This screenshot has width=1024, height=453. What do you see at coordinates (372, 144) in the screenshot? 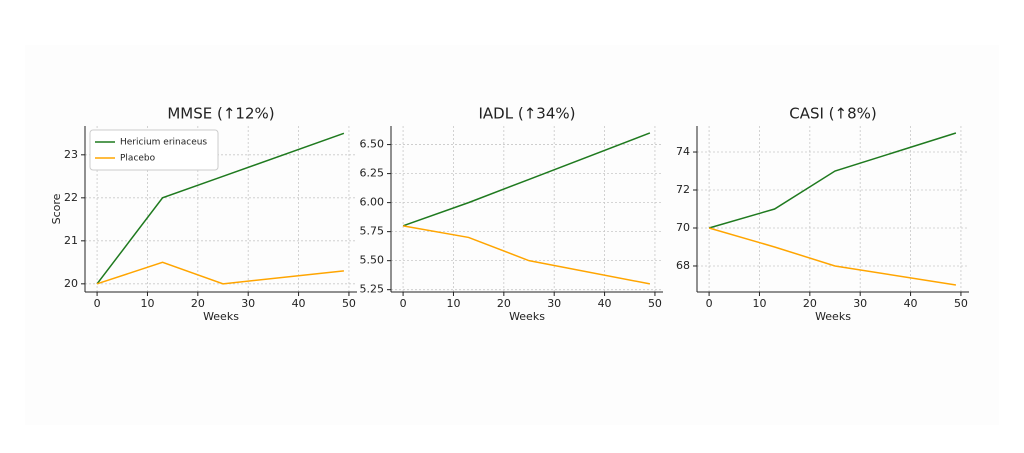
I see `y-tick-label: 6.50` at bounding box center [372, 144].